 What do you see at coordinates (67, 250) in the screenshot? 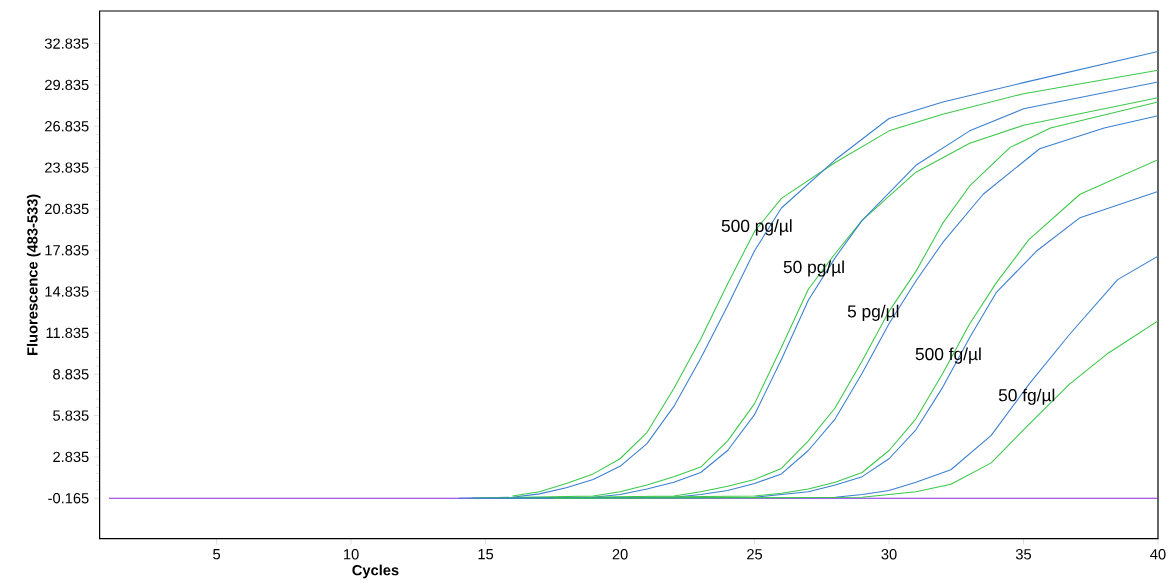
I see `y-tick-label: 17.835` at bounding box center [67, 250].